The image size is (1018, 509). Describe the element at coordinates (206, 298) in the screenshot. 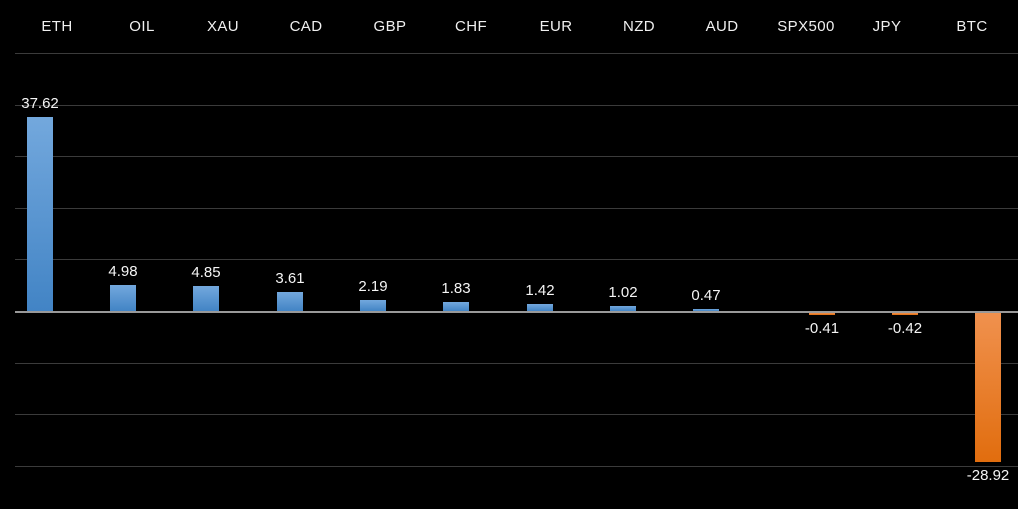

I see `bar-xau` at that location.